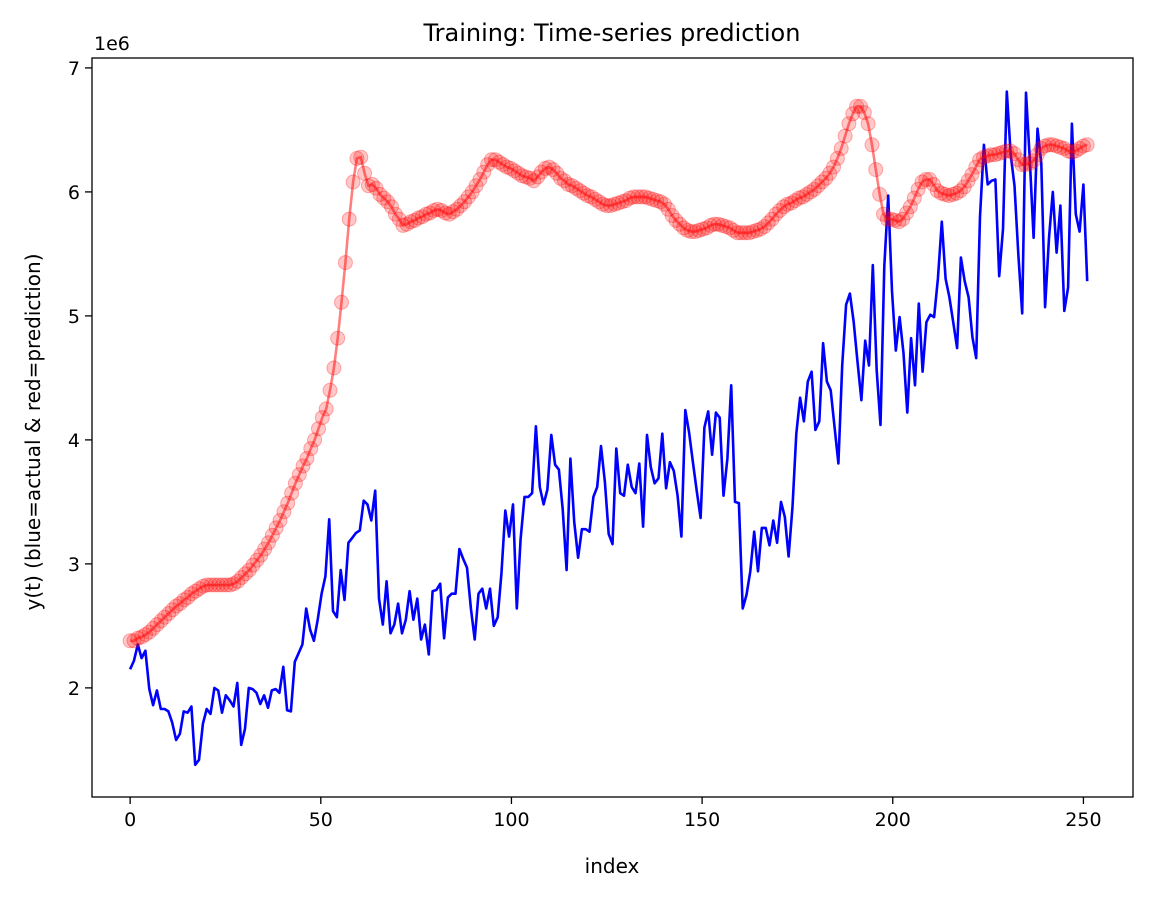  I want to click on y-tick-label: 5, so click(74, 317).